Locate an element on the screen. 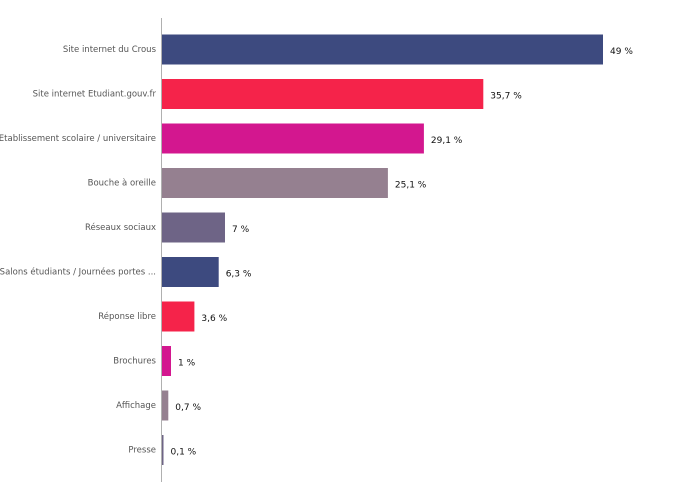 Image resolution: width=700 pixels, height=499 pixels. category-label: Brochures is located at coordinates (134, 362).